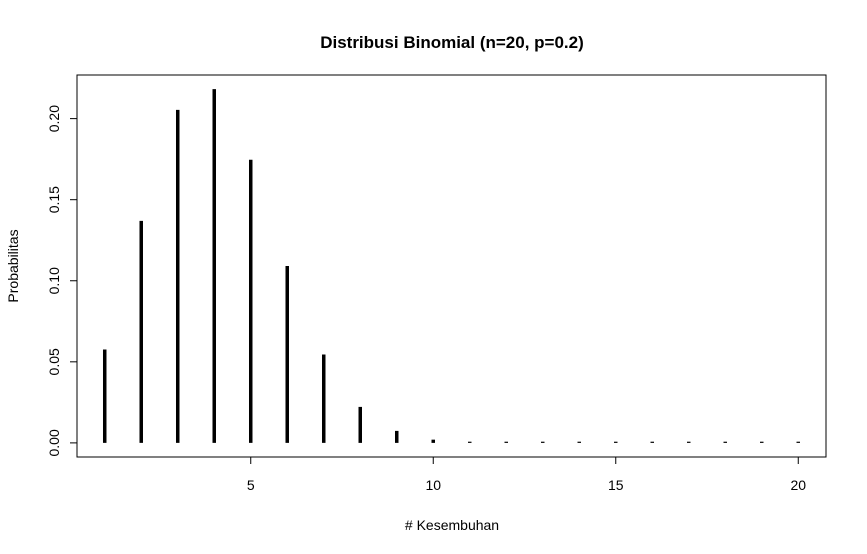 This screenshot has width=867, height=554. Describe the element at coordinates (616, 485) in the screenshot. I see `x-tick-label-15: 15` at that location.